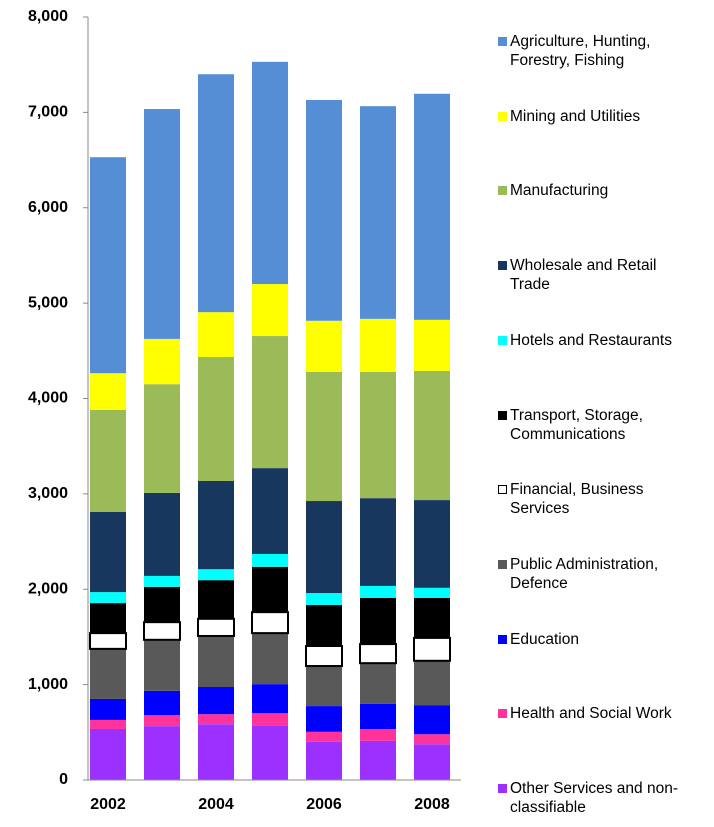 This screenshot has height=827, width=714. Describe the element at coordinates (544, 639) in the screenshot. I see `legend-label: Education` at that location.